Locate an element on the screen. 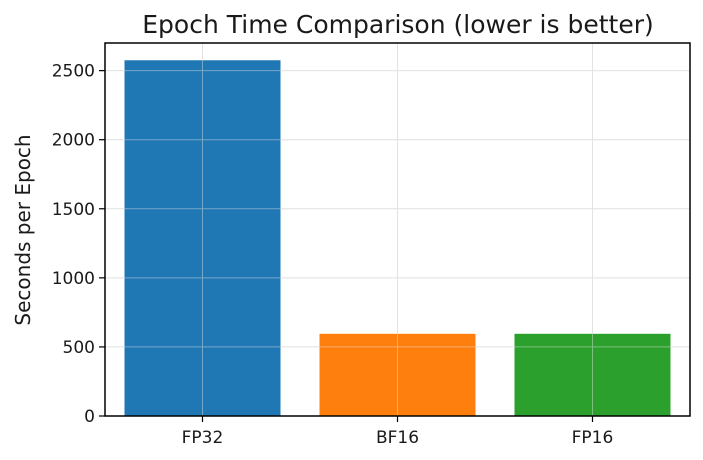 Image resolution: width=703 pixels, height=460 pixels. x-axis-ticks: FP32 BF16 FP16 is located at coordinates (398, 432).